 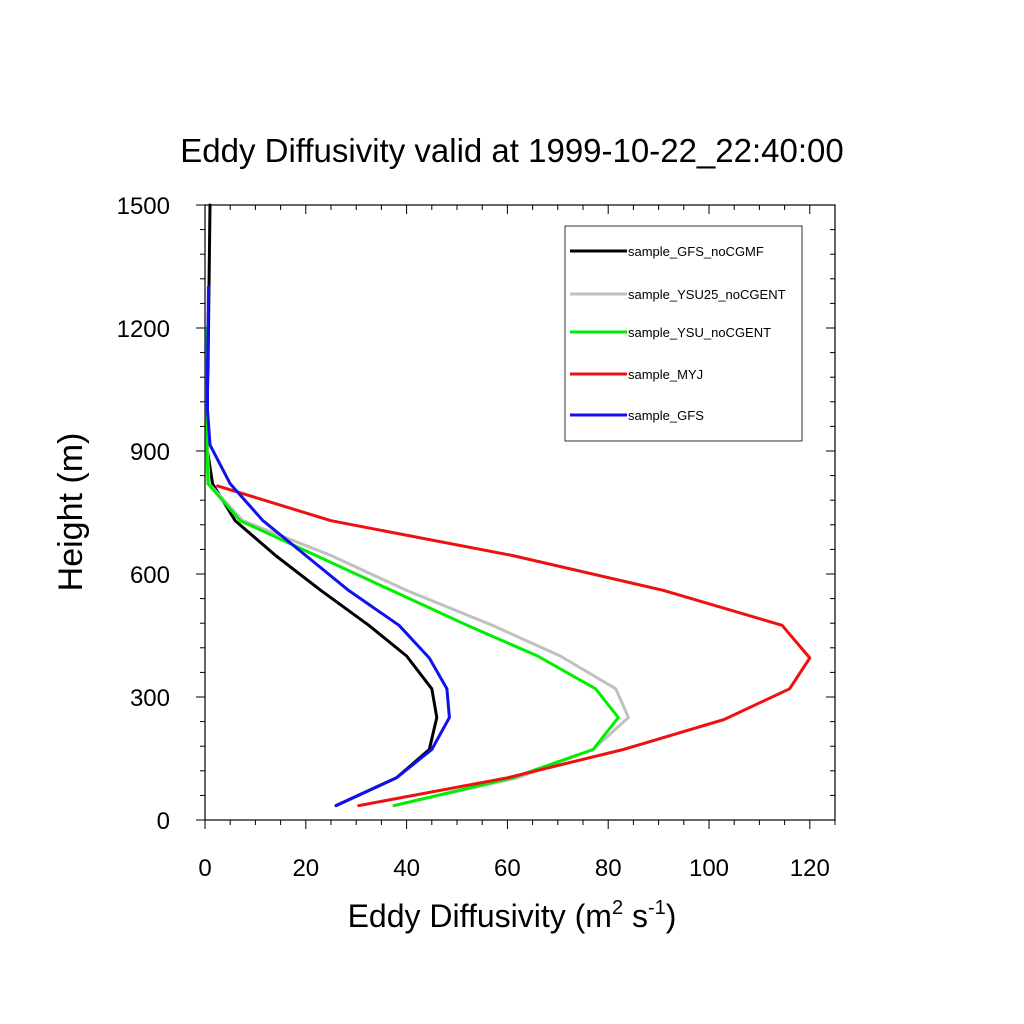 I want to click on x-tick-label: 40, so click(x=406, y=868).